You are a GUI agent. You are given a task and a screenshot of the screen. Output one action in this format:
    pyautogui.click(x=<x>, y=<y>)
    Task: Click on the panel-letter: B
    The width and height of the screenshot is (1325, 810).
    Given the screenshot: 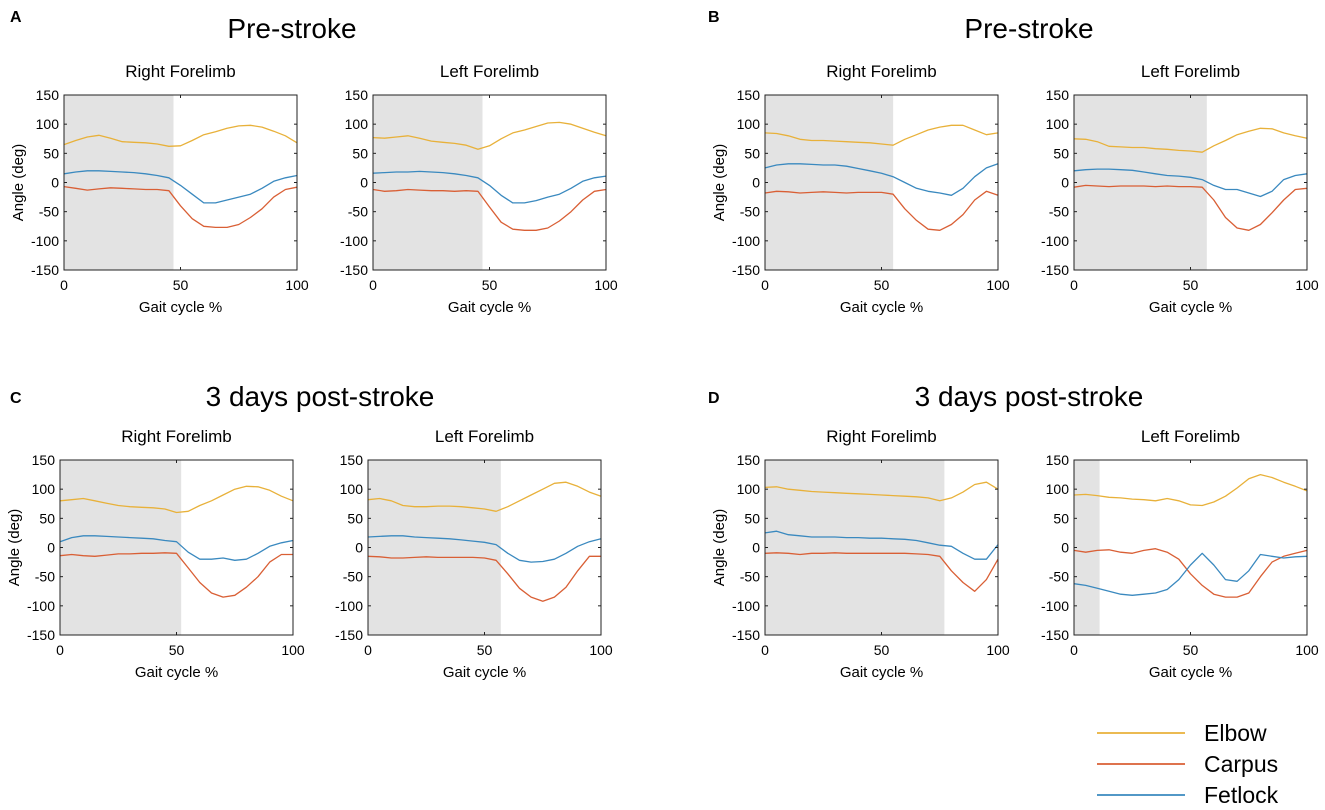 What is the action you would take?
    pyautogui.click(x=714, y=17)
    